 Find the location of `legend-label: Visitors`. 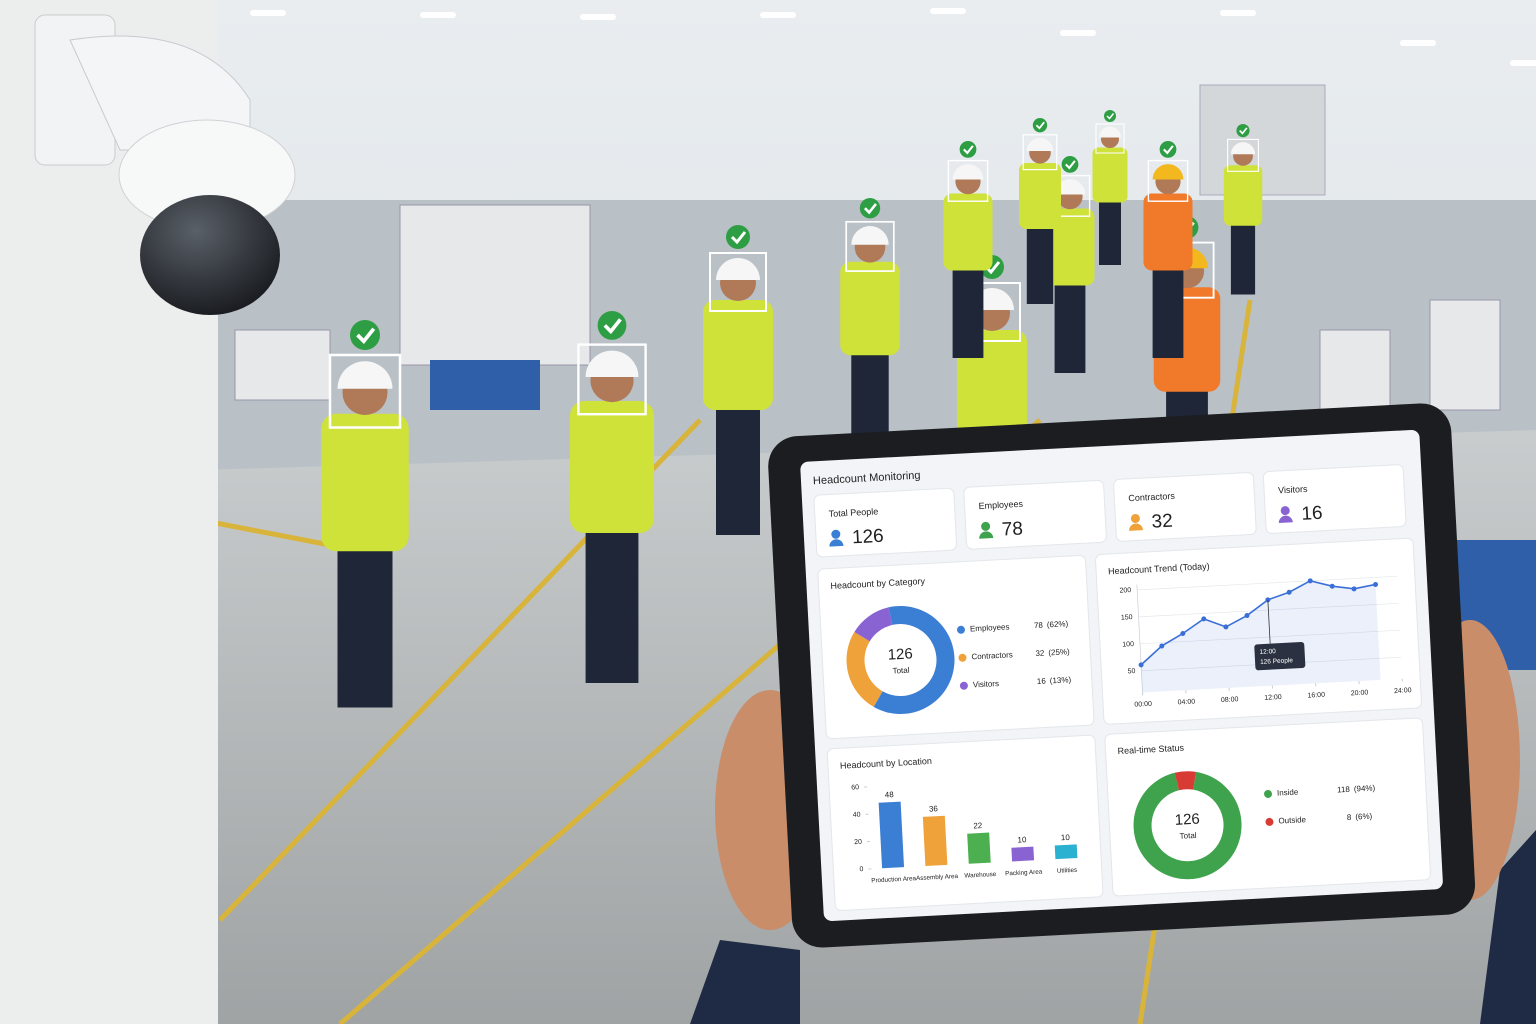

legend-label: Visitors is located at coordinates (986, 684).